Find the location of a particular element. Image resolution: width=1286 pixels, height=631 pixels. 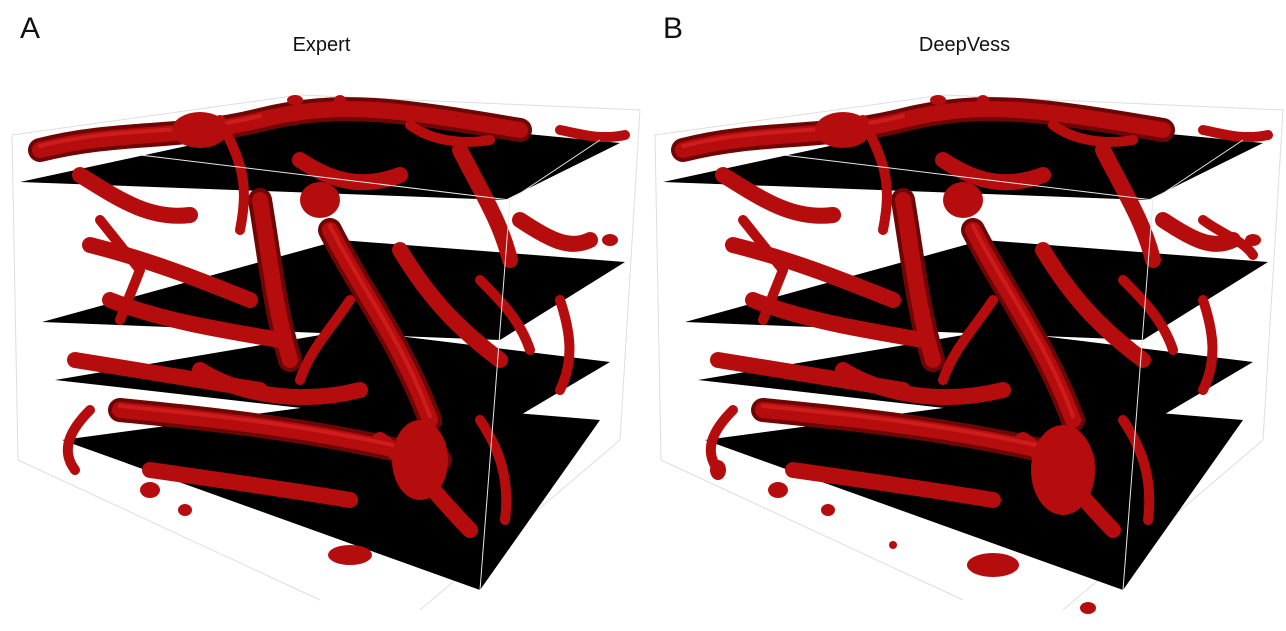

panel-title-deepvess: DeepVess is located at coordinates (964, 45).